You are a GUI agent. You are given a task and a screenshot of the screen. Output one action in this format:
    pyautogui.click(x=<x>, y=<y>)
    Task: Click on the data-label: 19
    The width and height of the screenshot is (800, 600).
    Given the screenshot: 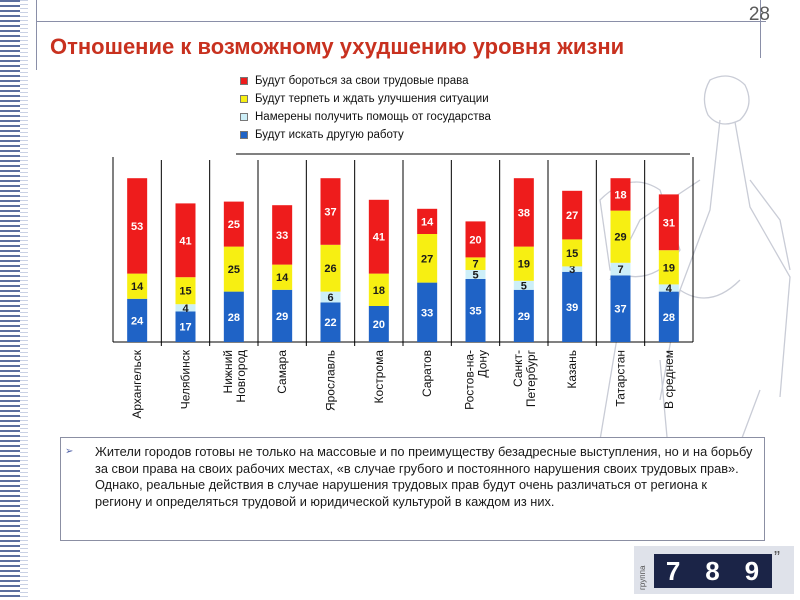 What is the action you would take?
    pyautogui.click(x=524, y=265)
    